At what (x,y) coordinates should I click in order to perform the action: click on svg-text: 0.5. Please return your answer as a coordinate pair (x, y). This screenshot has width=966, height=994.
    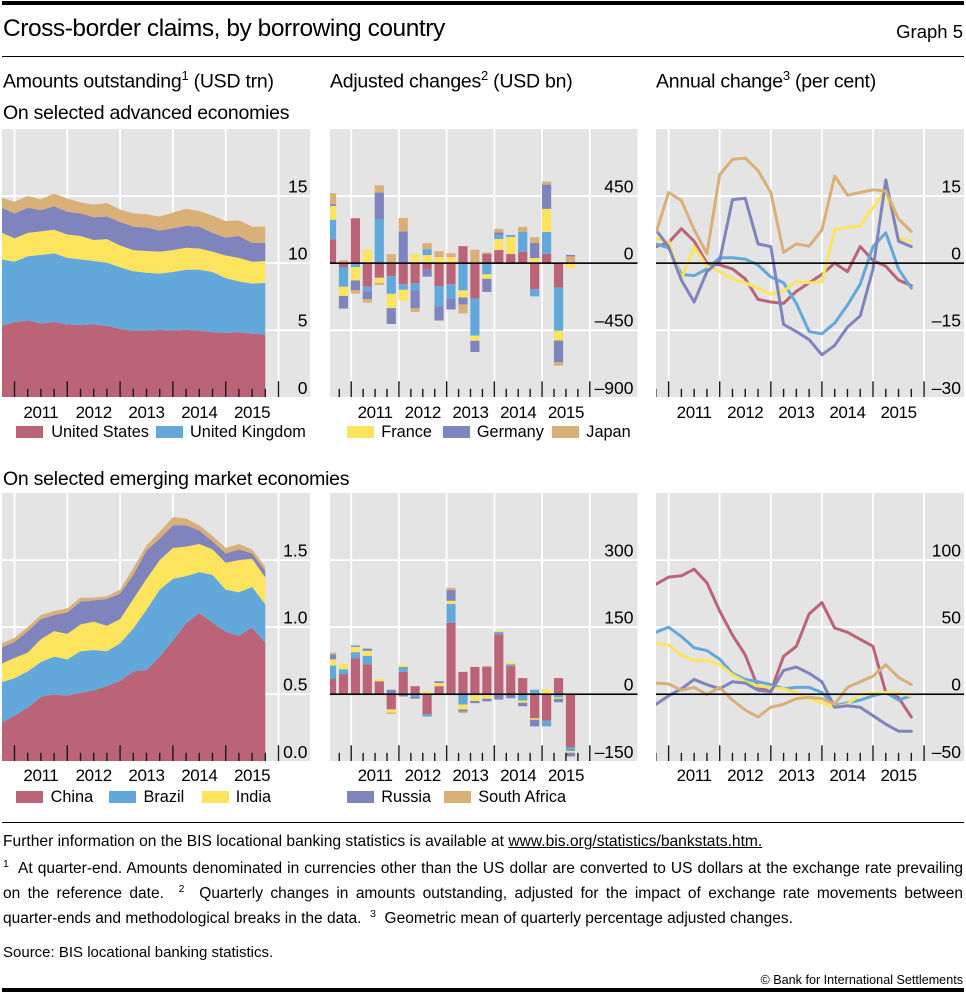
    Looking at the image, I should click on (295, 684).